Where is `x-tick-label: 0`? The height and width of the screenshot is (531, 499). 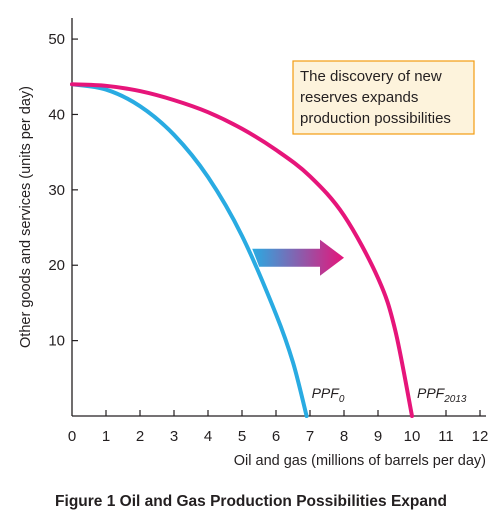
x-tick-label: 0 is located at coordinates (72, 436).